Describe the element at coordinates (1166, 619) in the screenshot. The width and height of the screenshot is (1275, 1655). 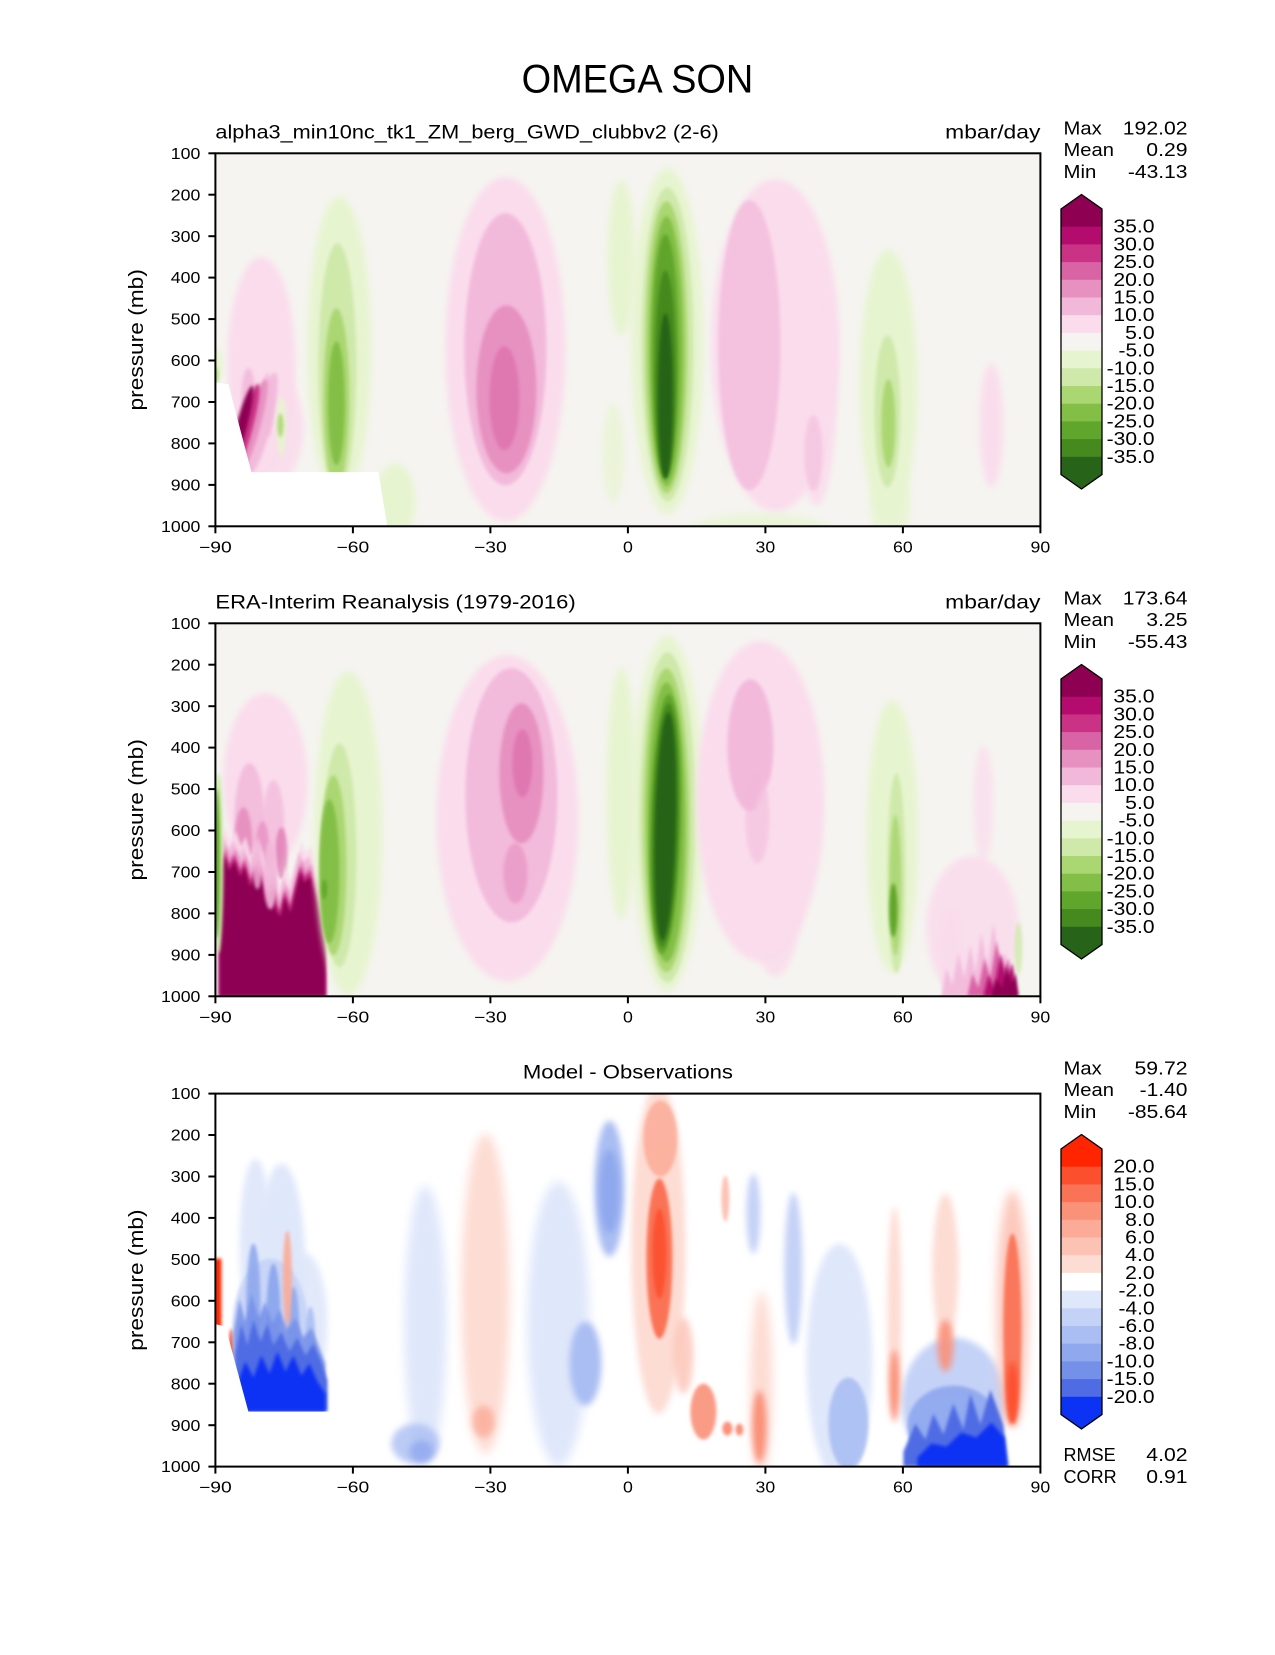
I see `svg-text: 3.25` at that location.